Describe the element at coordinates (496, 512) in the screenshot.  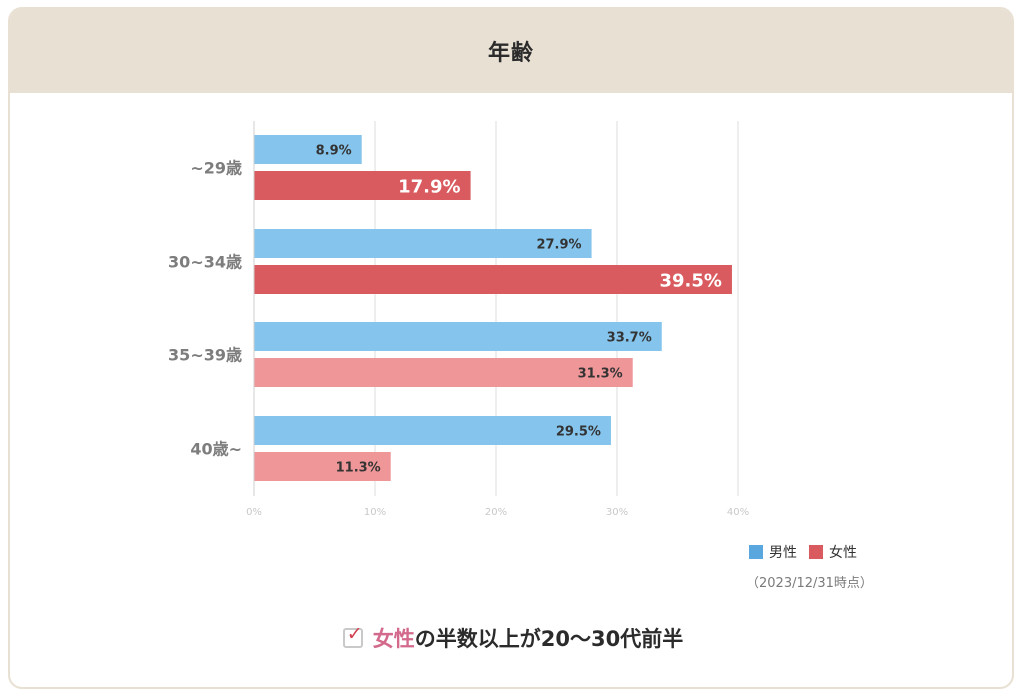
I see `x-tick-label: 20%` at that location.